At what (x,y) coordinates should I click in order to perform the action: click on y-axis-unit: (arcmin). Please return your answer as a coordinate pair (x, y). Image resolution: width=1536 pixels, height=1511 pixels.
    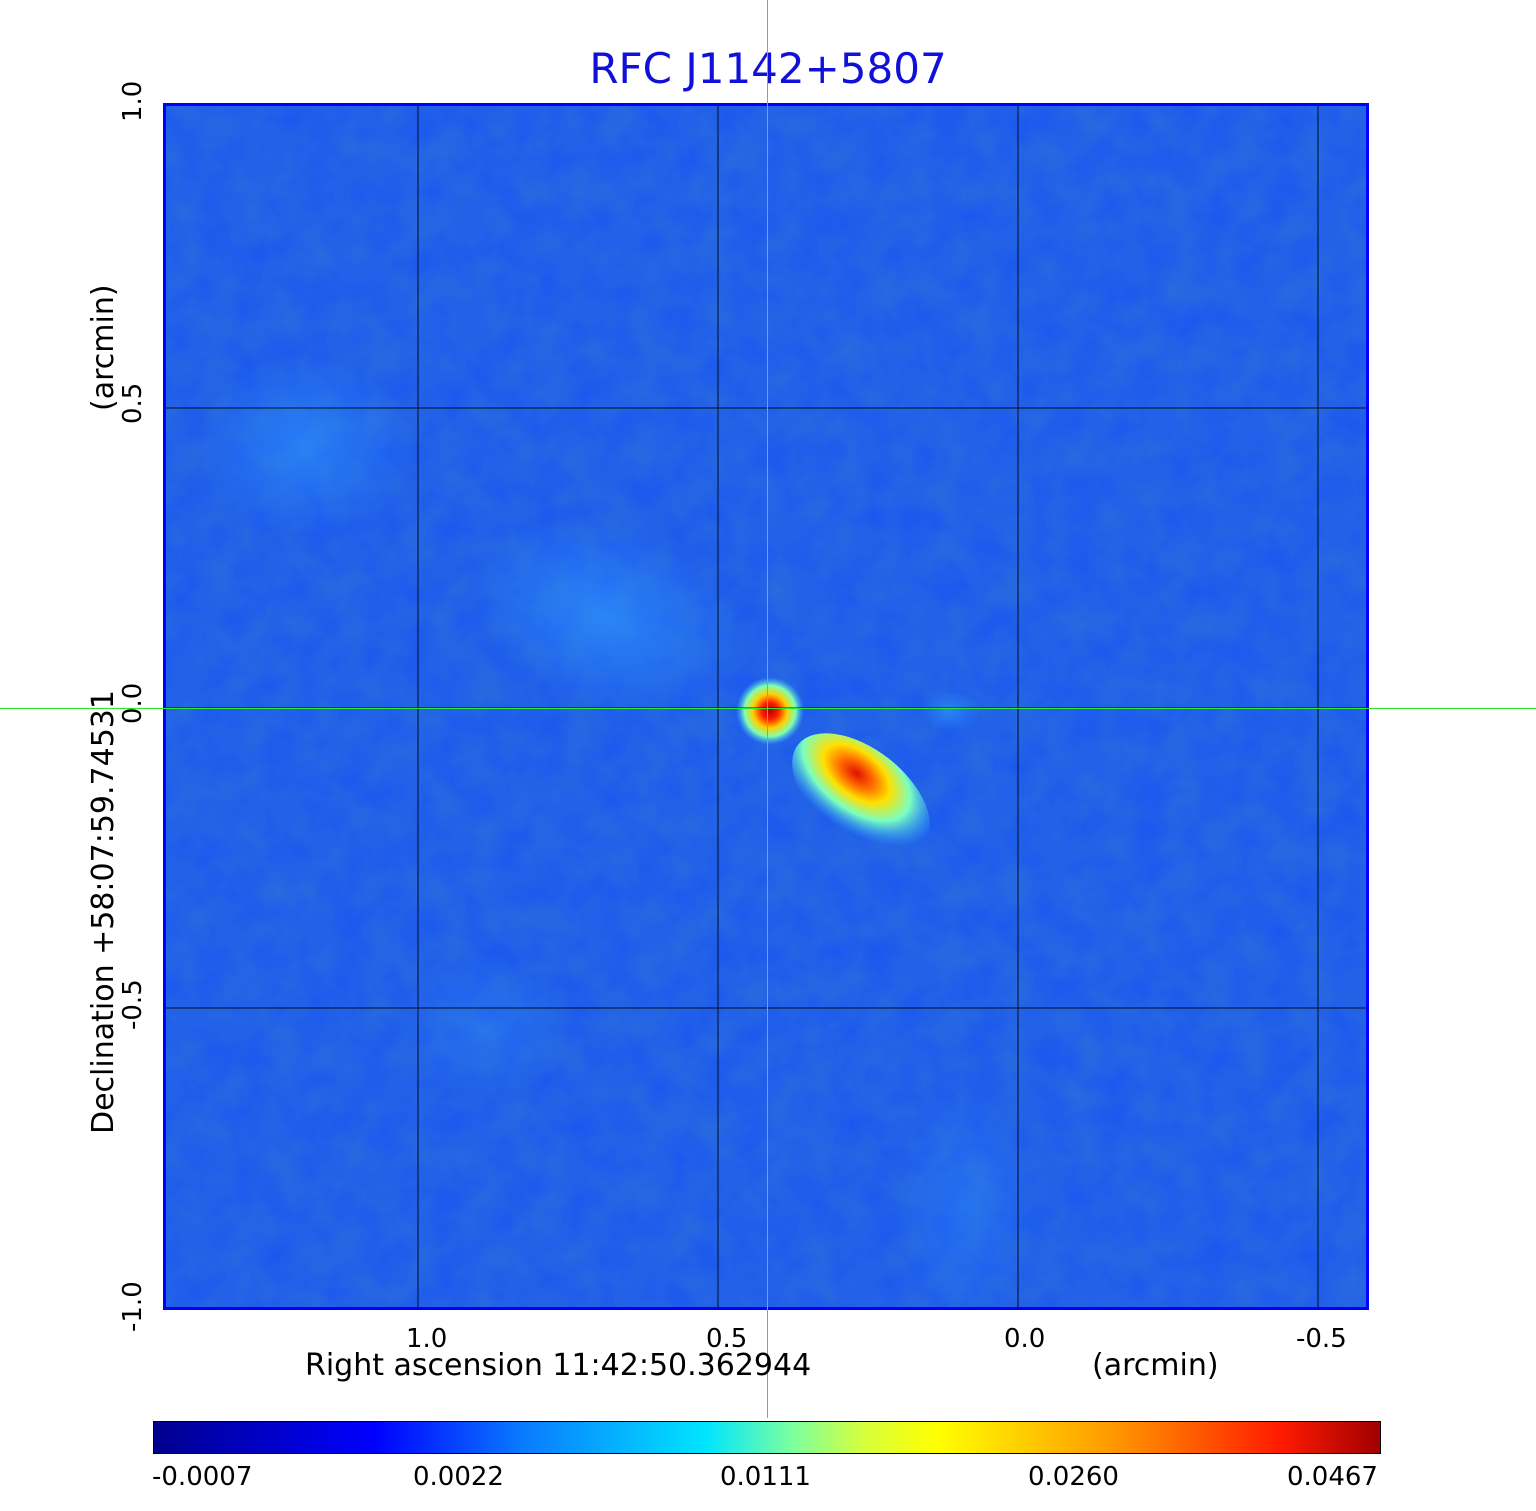
    Looking at the image, I should click on (103, 347).